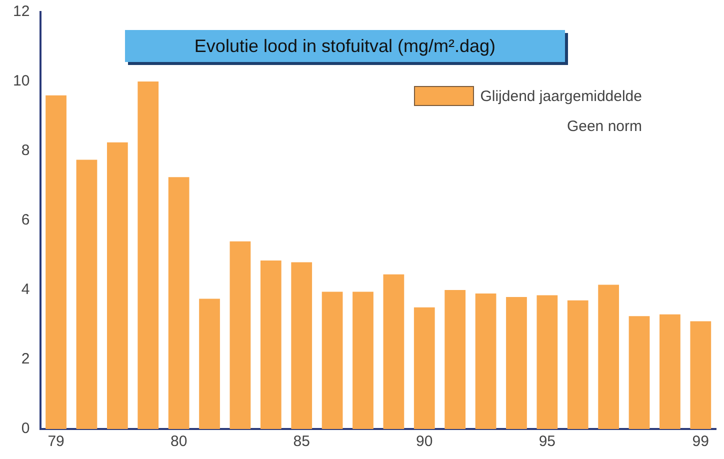 Image resolution: width=724 pixels, height=459 pixels. Describe the element at coordinates (561, 96) in the screenshot. I see `legend-label: Glijdend jaargemiddelde` at that location.